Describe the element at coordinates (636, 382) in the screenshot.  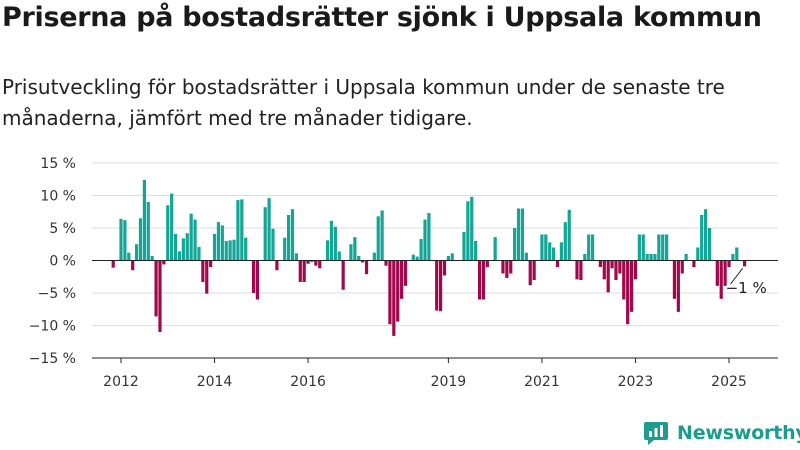
I see `x-tick-label: 2023` at that location.